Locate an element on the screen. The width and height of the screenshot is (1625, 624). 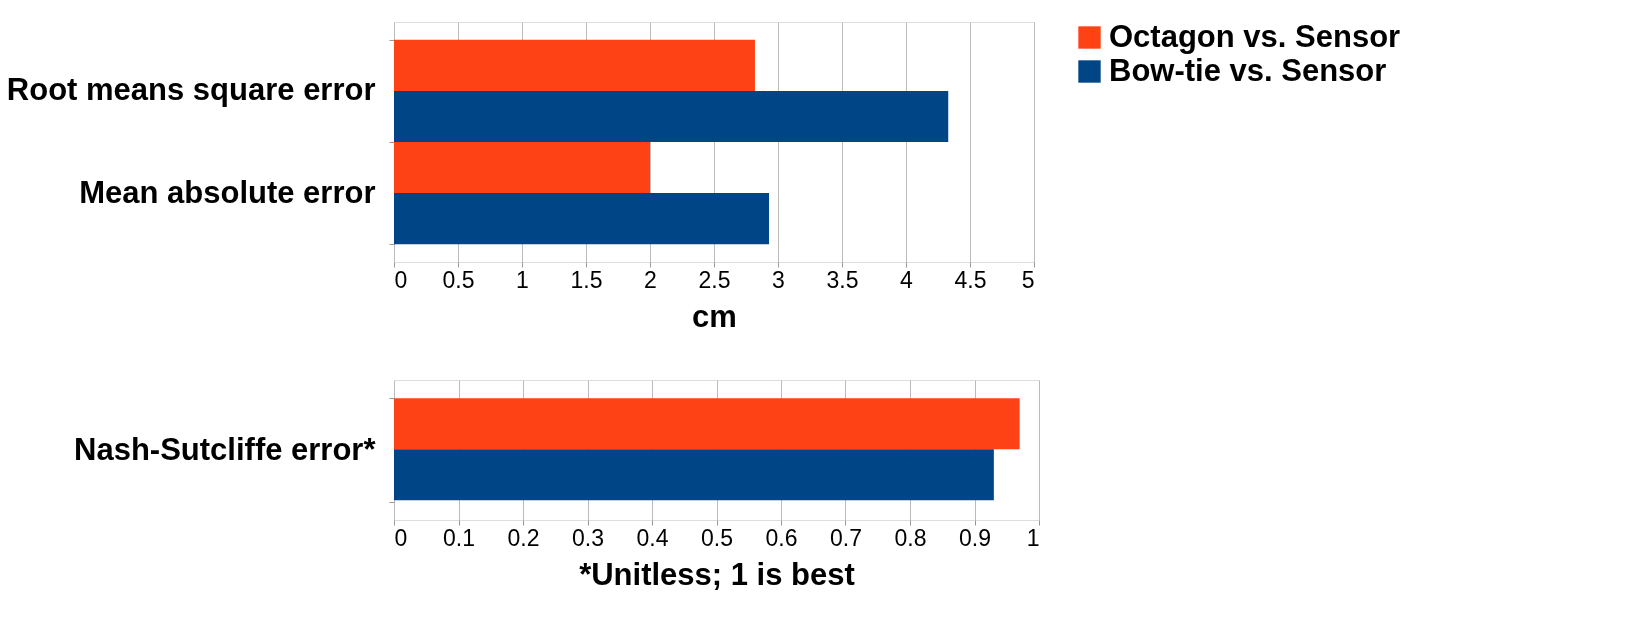
x-axis-title: *Unitless; 1 is best is located at coordinates (717, 574).